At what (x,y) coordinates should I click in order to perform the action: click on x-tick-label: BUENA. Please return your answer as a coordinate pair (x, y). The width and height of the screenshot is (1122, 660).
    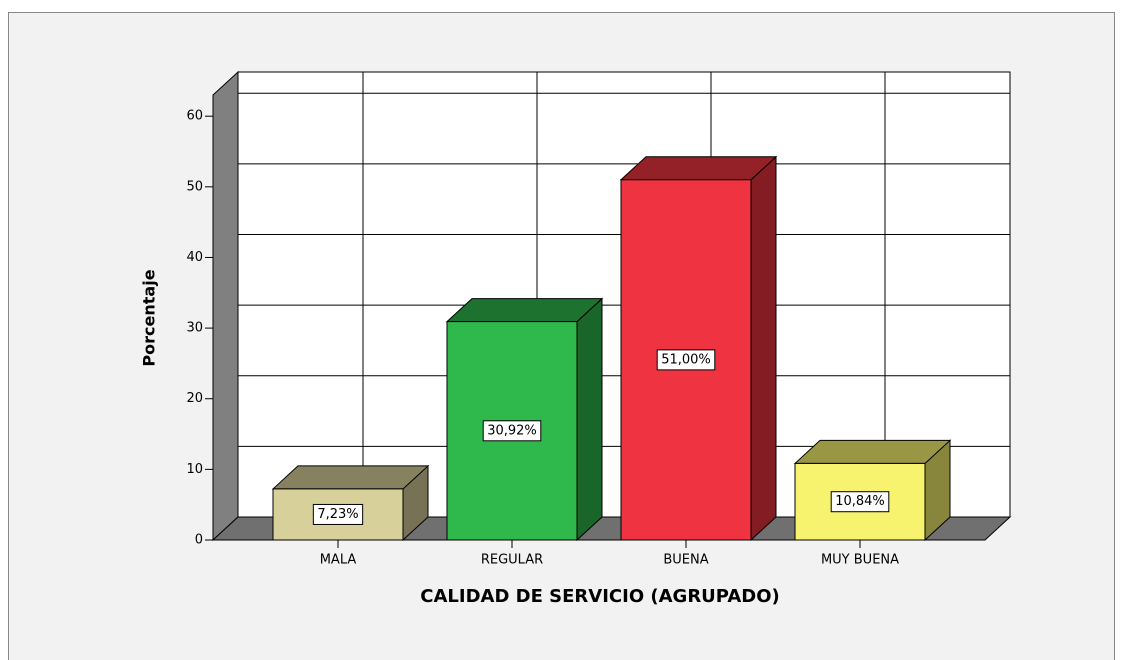
    Looking at the image, I should click on (685, 560).